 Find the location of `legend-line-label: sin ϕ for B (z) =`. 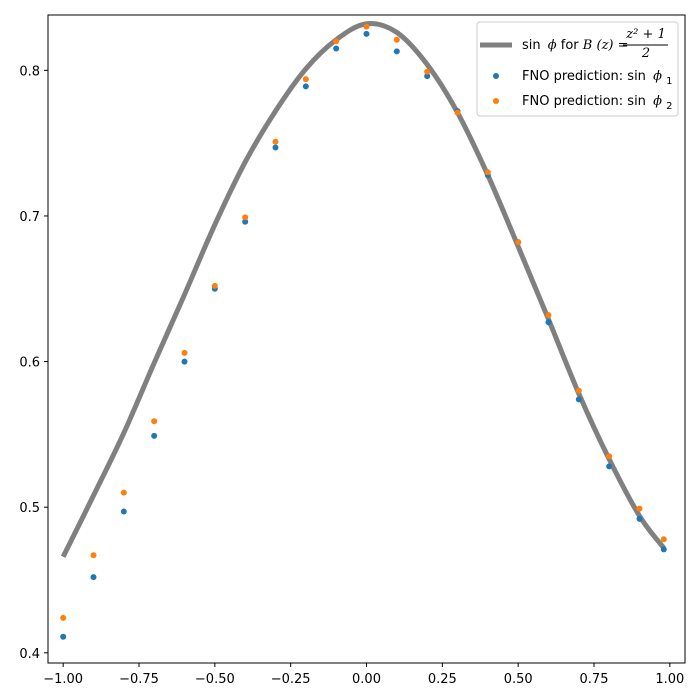

legend-line-label: sin ϕ for B (z) = is located at coordinates (575, 45).